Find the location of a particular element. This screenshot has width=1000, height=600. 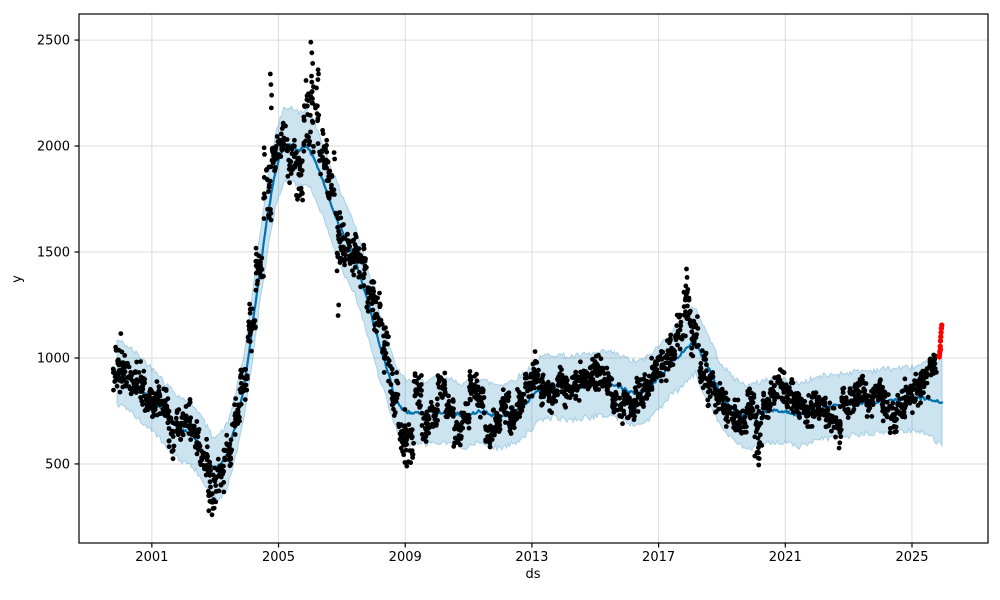

observed-extreme-point is located at coordinates (212, 515).